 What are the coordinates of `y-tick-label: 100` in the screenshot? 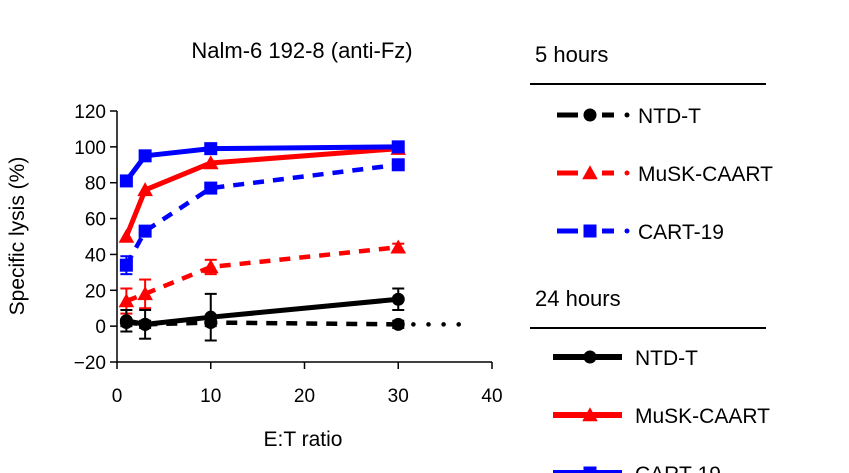 It's located at (90, 148).